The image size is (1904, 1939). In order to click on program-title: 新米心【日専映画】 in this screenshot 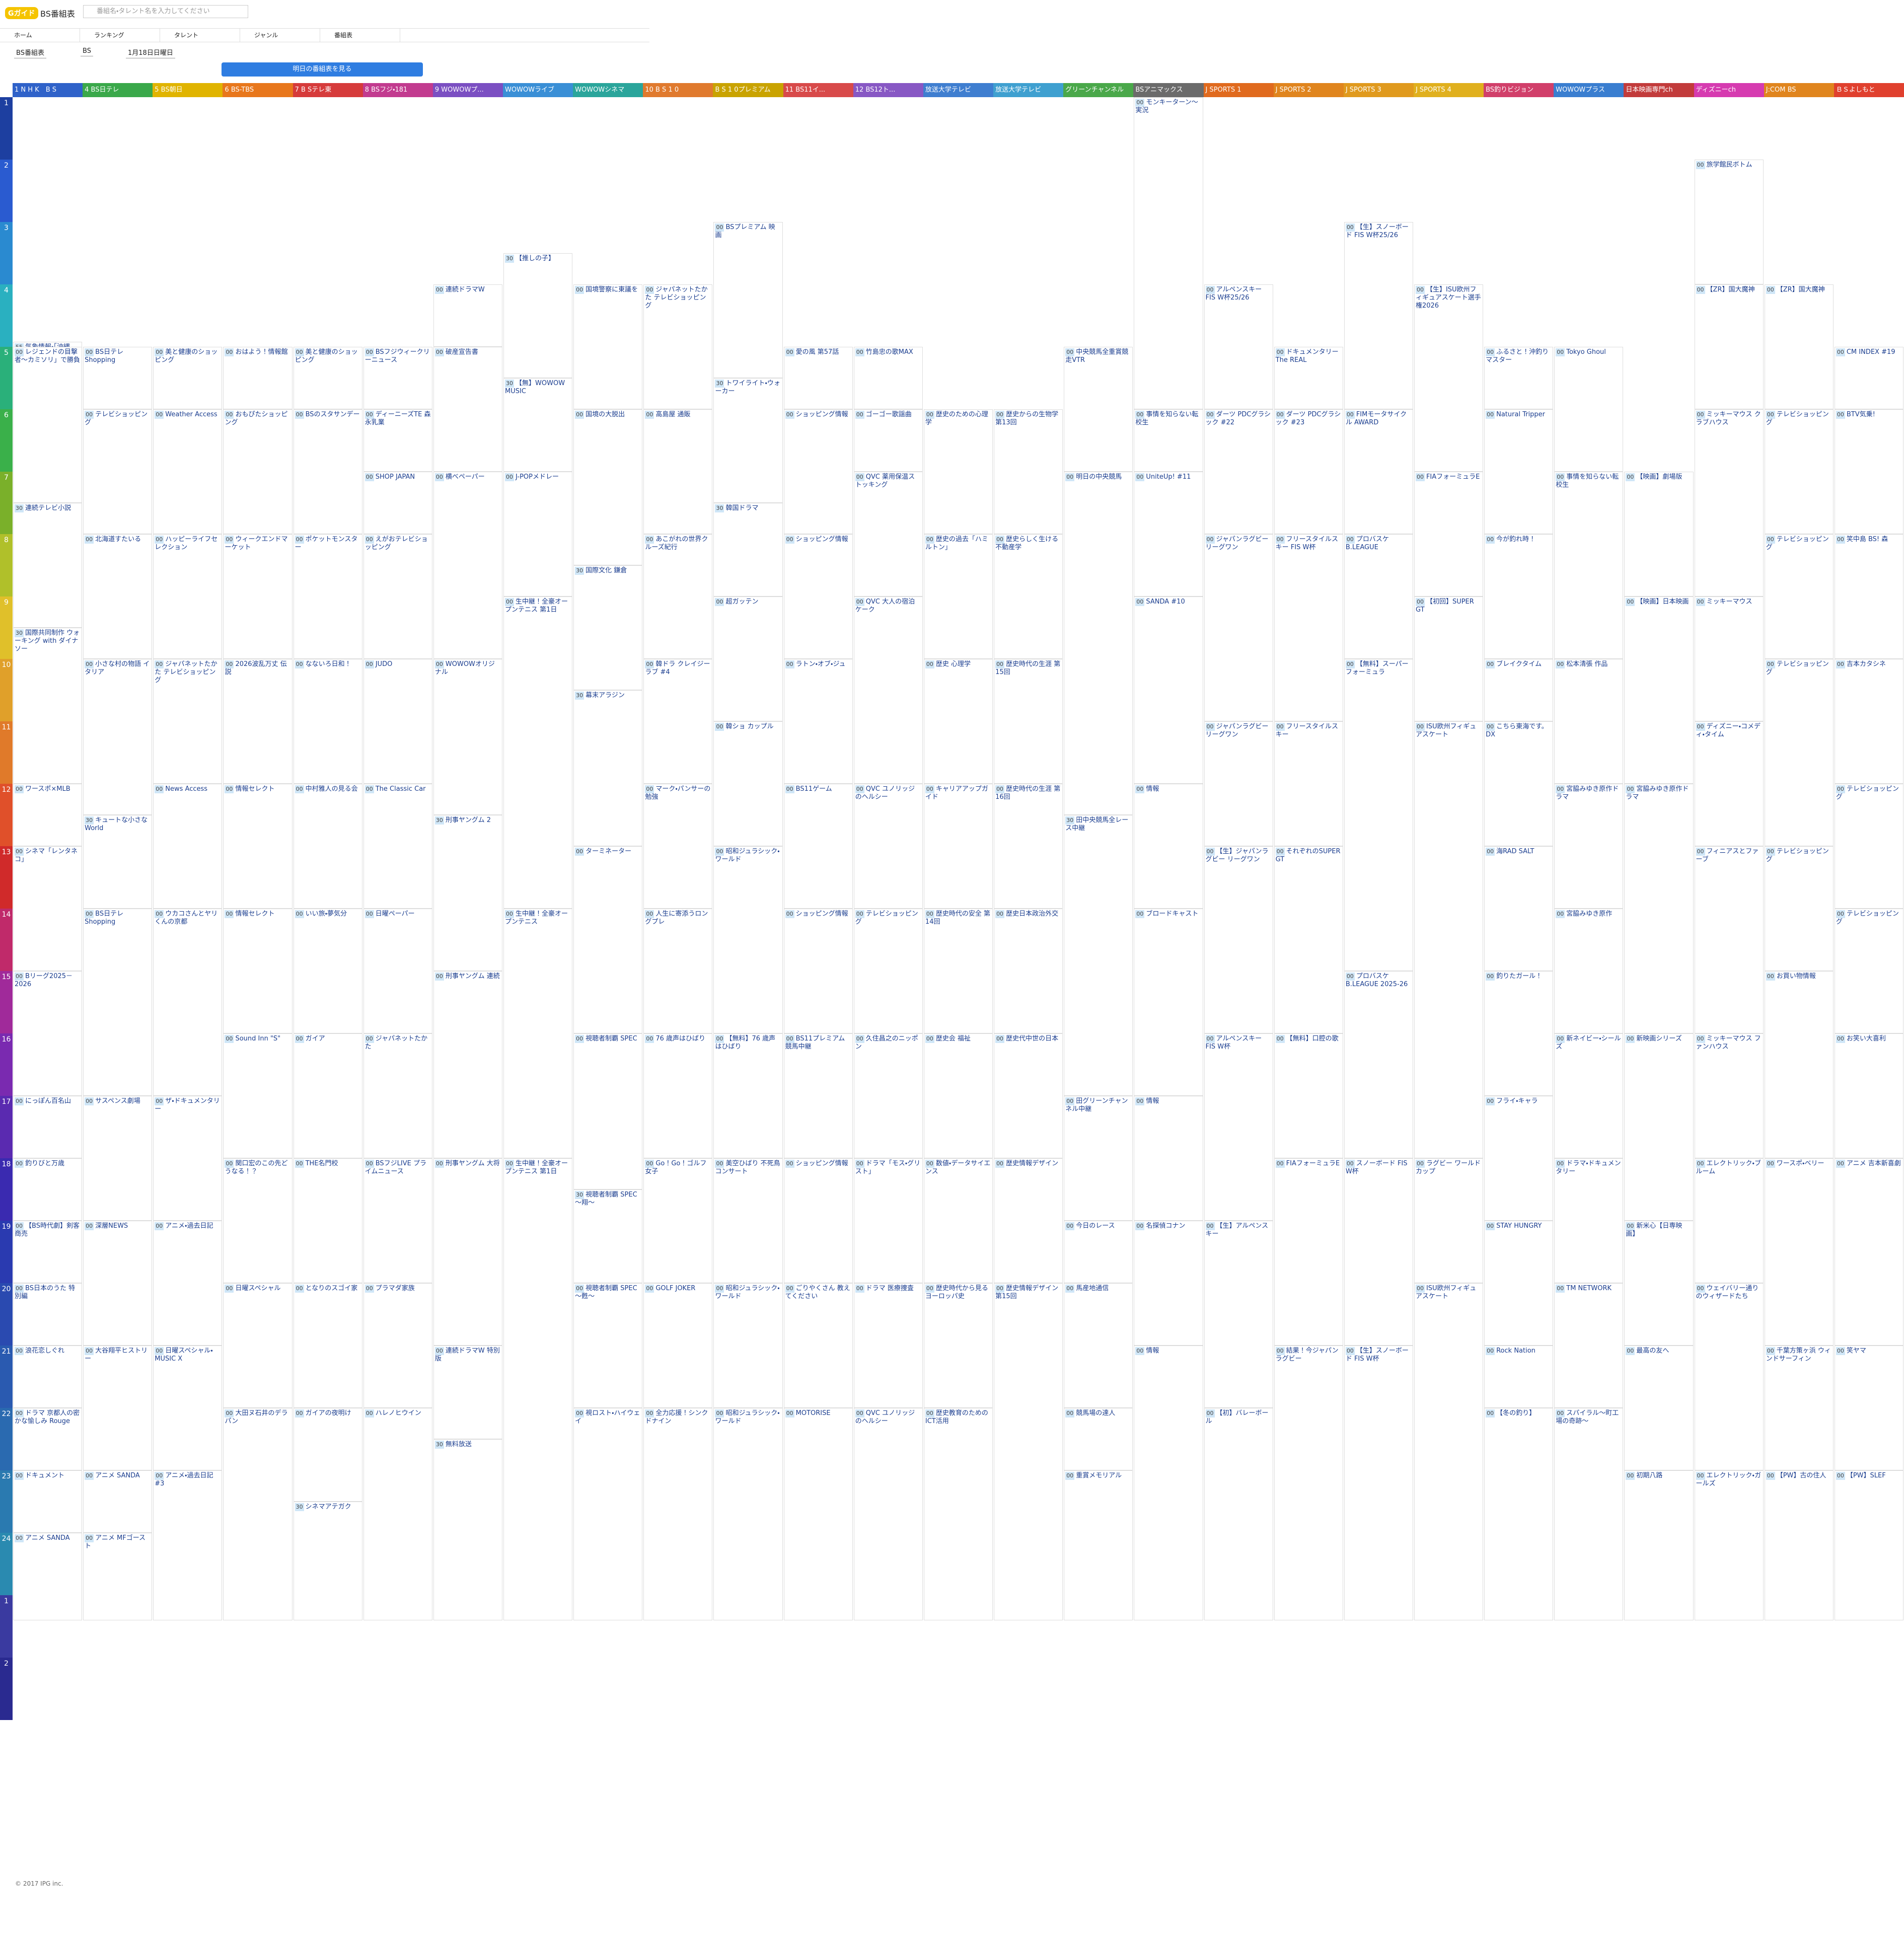, I will do `click(1654, 1230)`.